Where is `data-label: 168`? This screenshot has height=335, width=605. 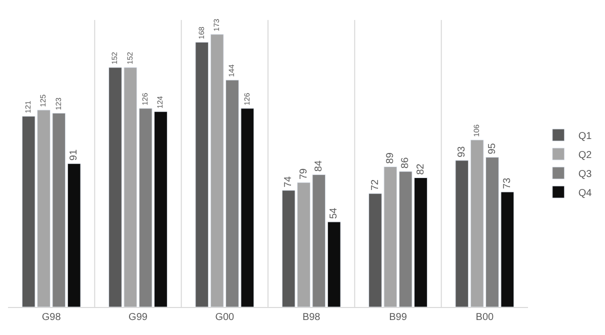 data-label: 168 is located at coordinates (201, 33).